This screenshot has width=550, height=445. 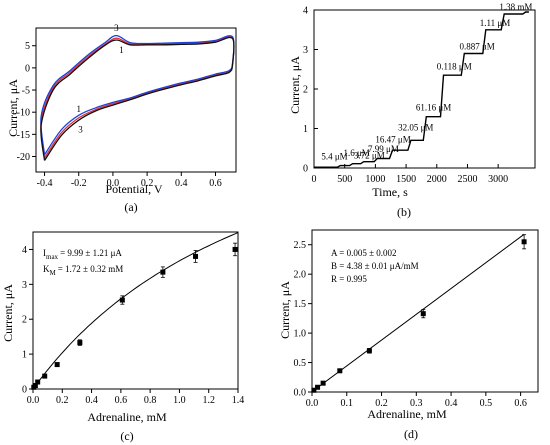 I want to click on x-tick-label: 0, so click(x=314, y=179).